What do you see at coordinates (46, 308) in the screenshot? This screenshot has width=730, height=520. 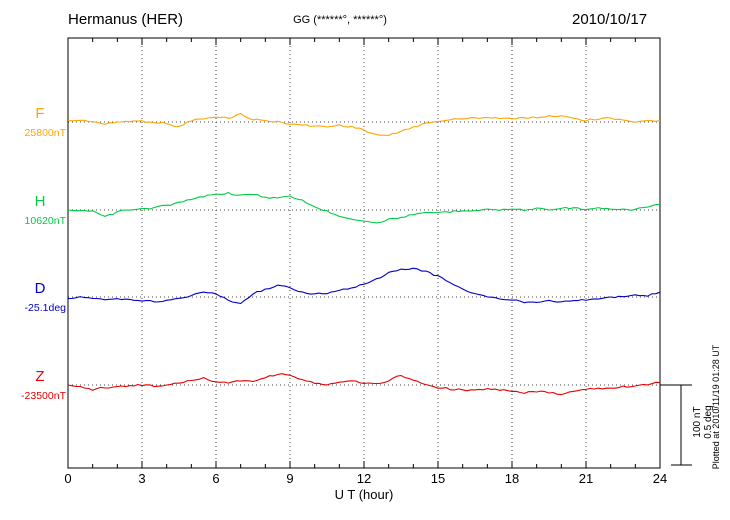 I see `series-baseline-label-D: -25.1deg` at bounding box center [46, 308].